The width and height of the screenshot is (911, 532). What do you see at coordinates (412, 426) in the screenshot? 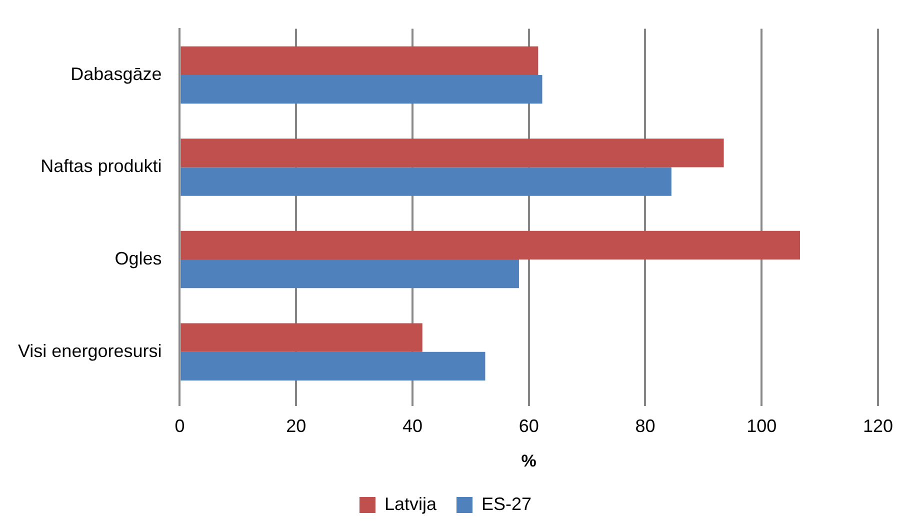
I see `x-tick-label: 40` at bounding box center [412, 426].